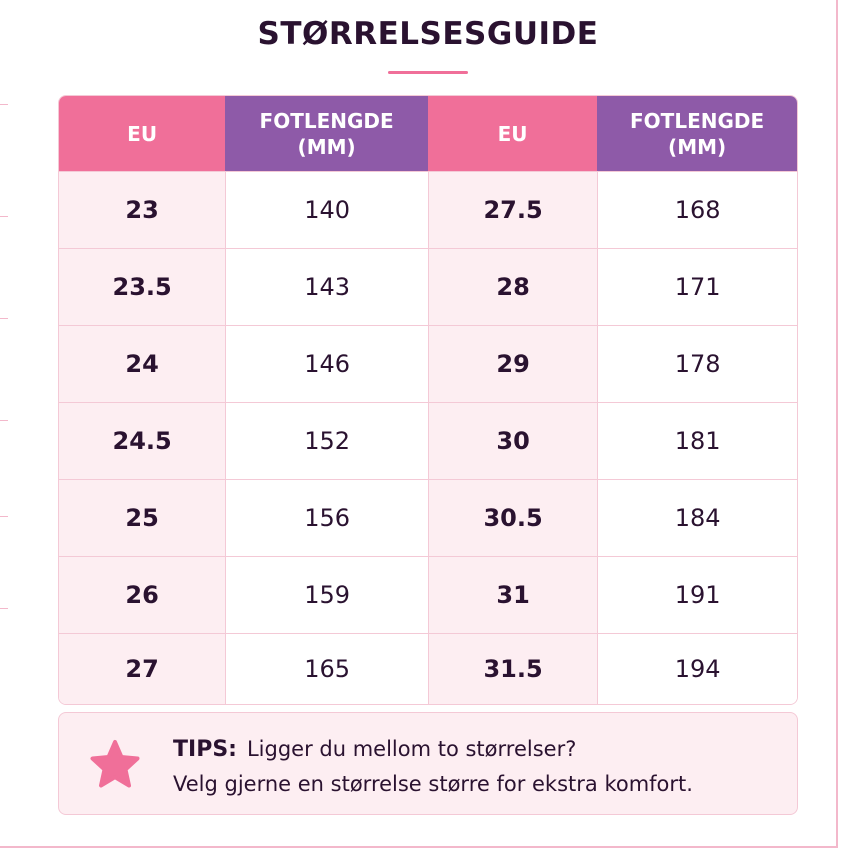  What do you see at coordinates (142, 209) in the screenshot?
I see `eu-size-cell: 23` at bounding box center [142, 209].